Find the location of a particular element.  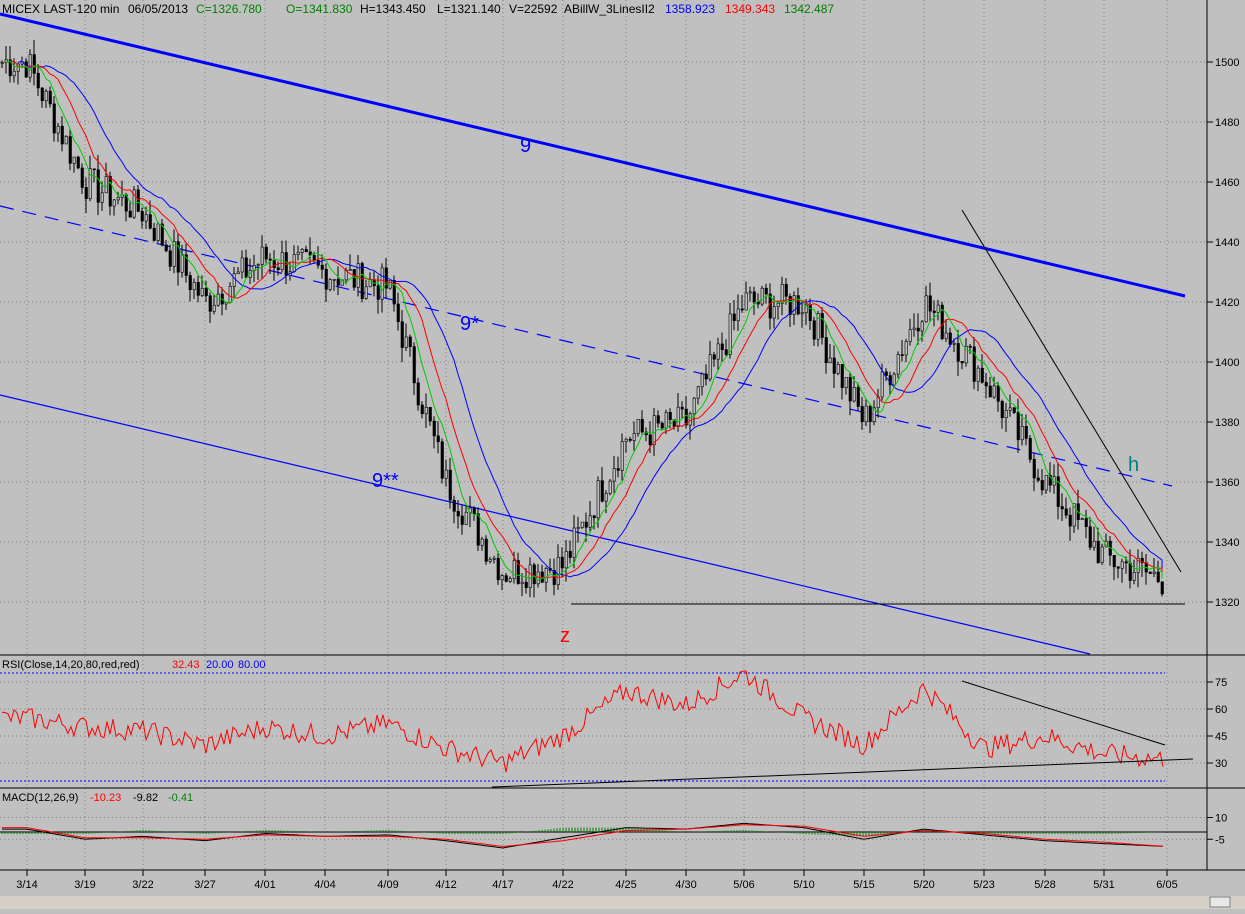

macd-tick-label: -5 is located at coordinates (1220, 840).